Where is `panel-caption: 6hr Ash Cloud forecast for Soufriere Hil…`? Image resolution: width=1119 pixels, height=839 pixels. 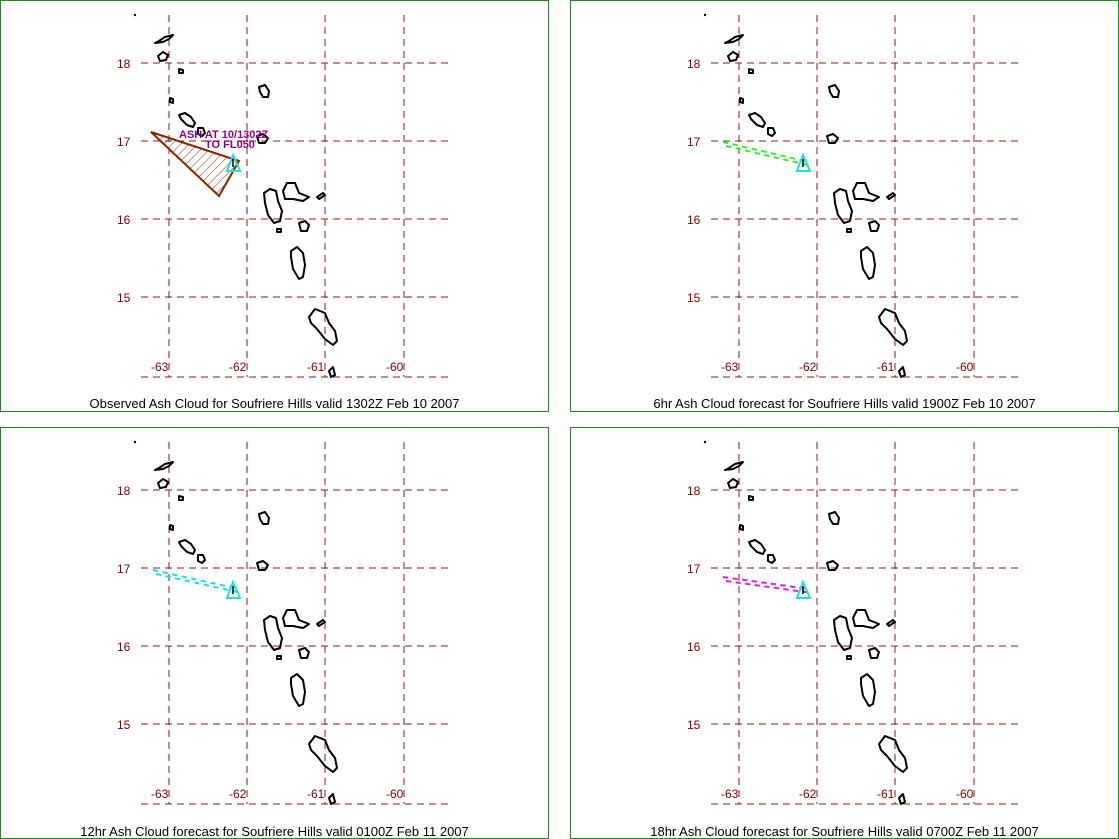
panel-caption: 6hr Ash Cloud forecast for Soufriere Hil… is located at coordinates (844, 403).